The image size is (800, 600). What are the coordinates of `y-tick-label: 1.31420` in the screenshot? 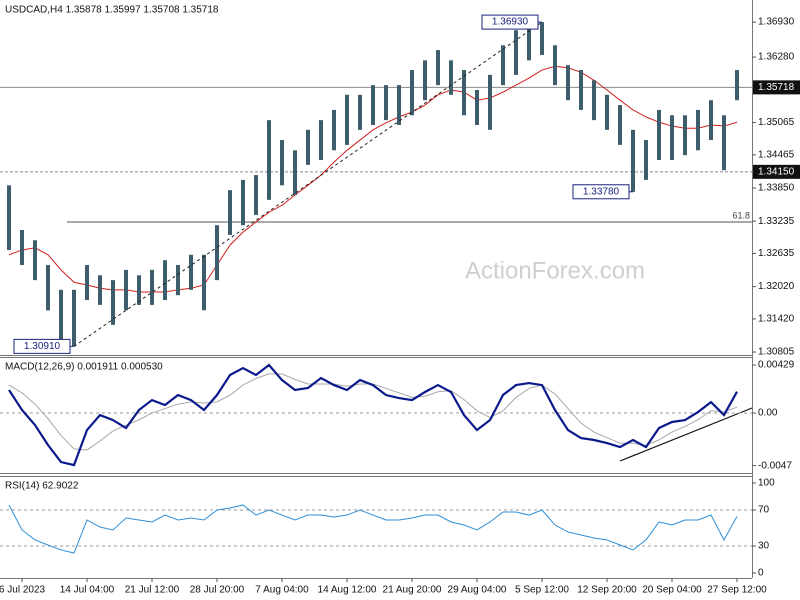 It's located at (776, 319).